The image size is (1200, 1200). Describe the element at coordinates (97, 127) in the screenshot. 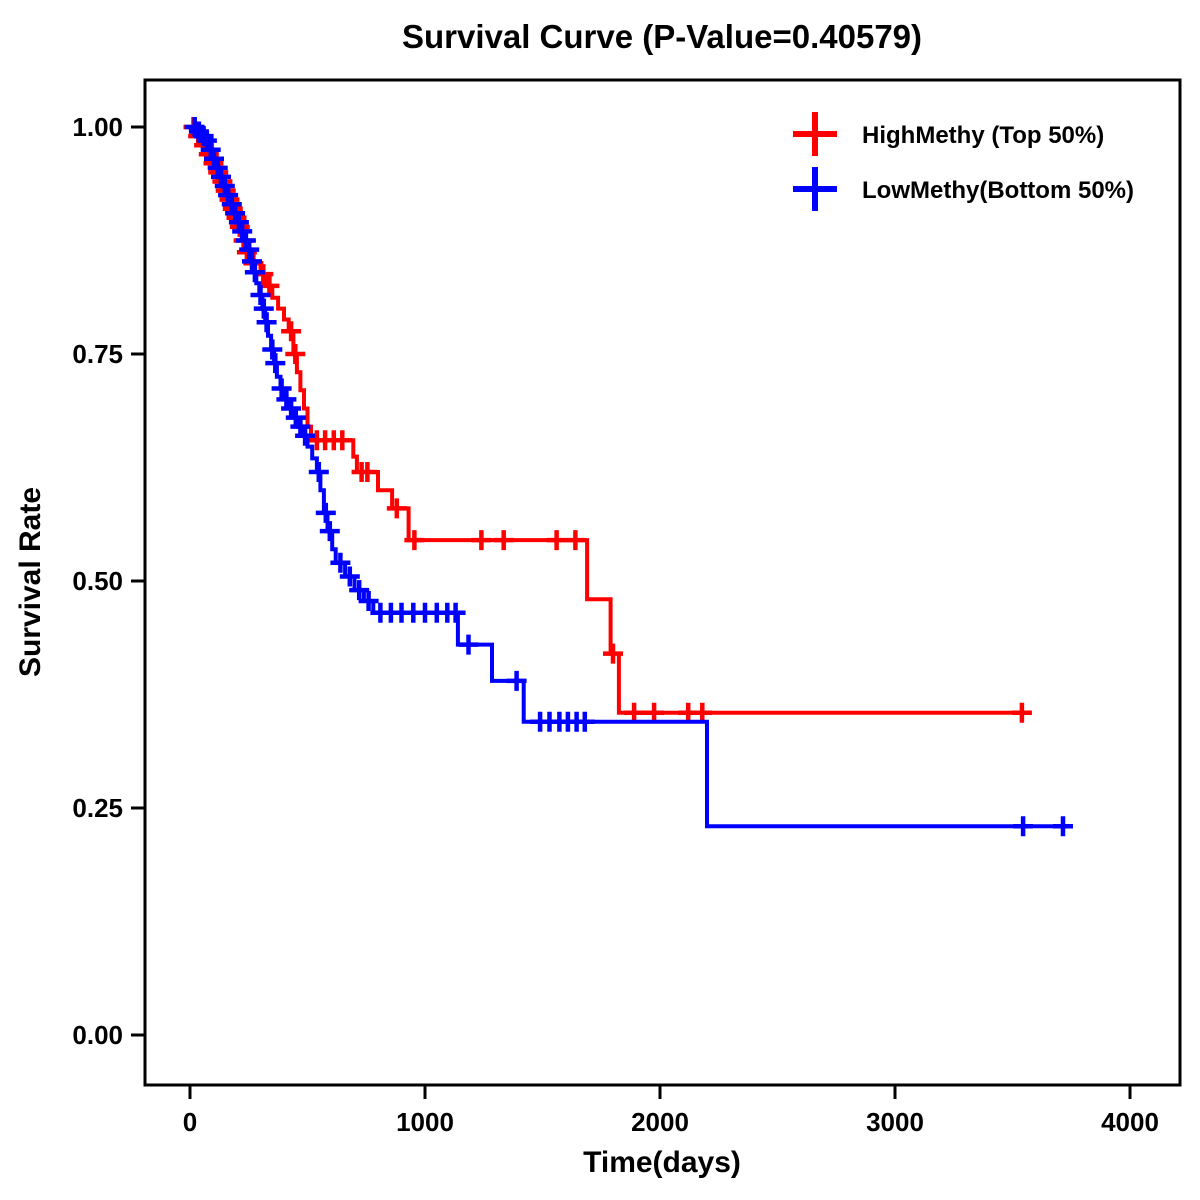

I see `y-tick-label: 1.00` at that location.